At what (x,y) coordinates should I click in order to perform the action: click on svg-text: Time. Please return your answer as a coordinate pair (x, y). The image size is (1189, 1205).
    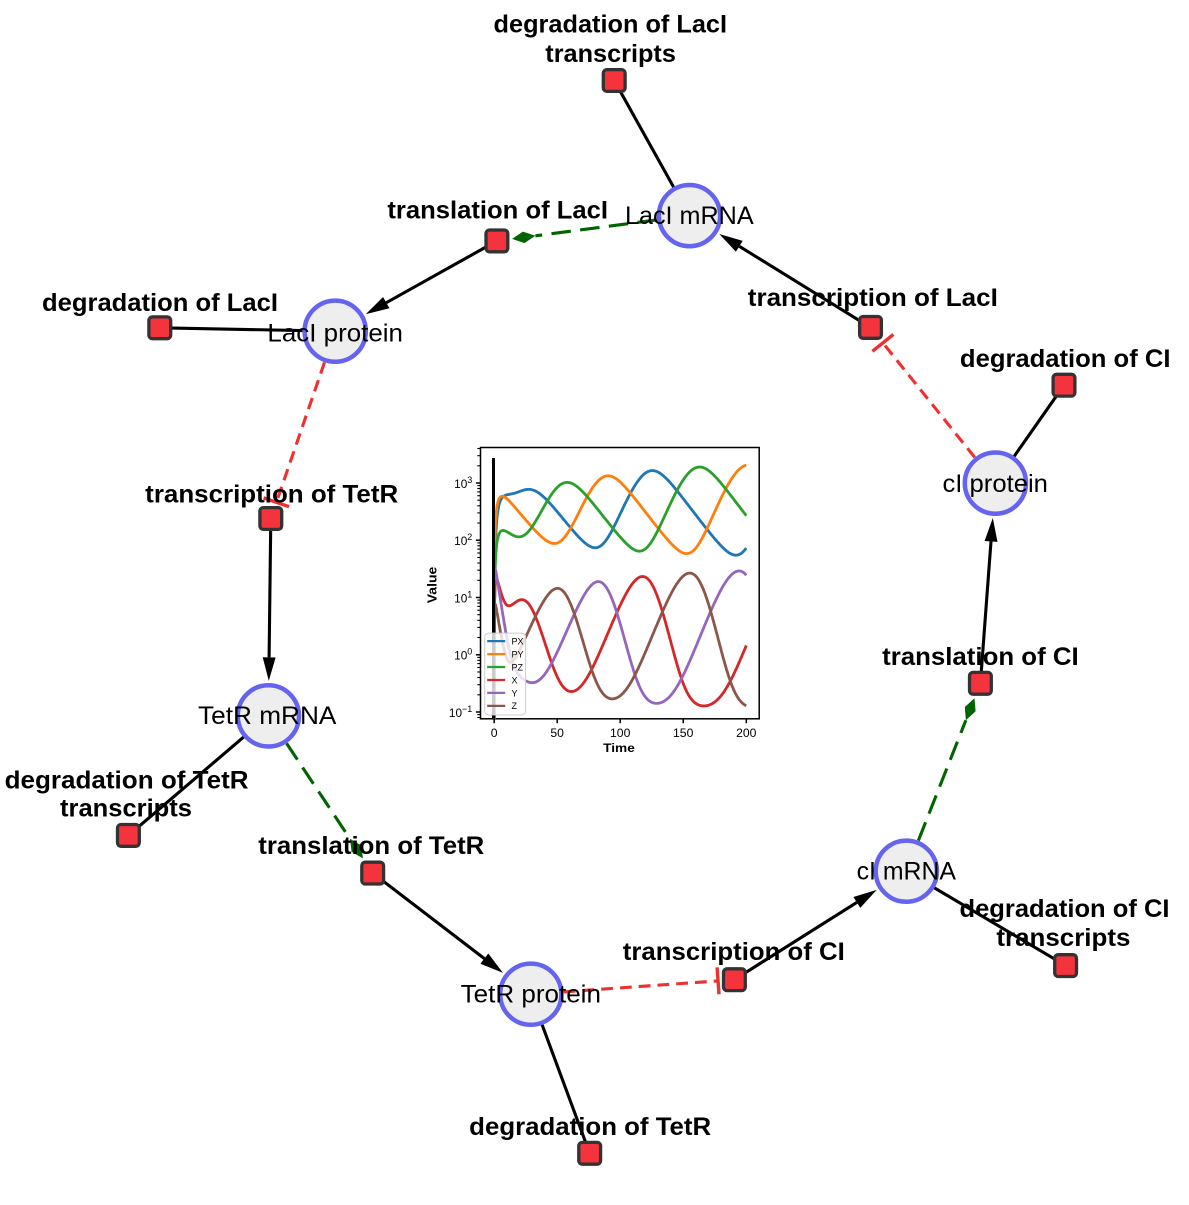
    Looking at the image, I should click on (619, 748).